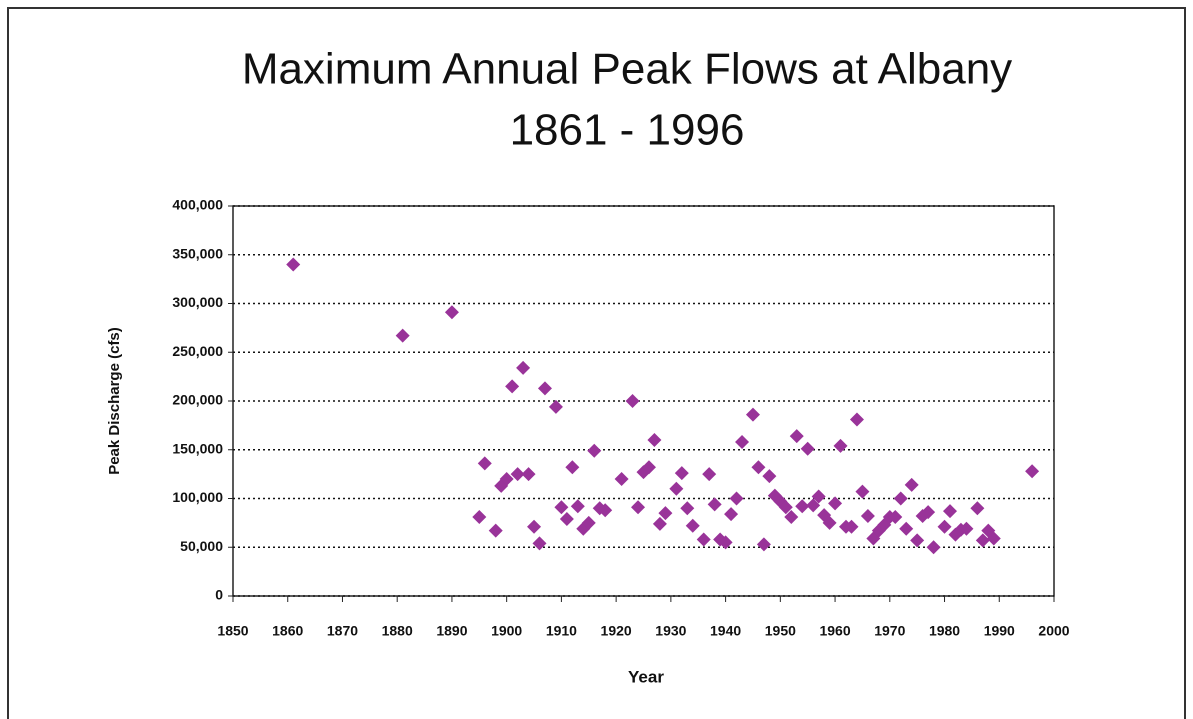  What do you see at coordinates (197, 302) in the screenshot?
I see `y-tick-label: 300,000` at bounding box center [197, 302].